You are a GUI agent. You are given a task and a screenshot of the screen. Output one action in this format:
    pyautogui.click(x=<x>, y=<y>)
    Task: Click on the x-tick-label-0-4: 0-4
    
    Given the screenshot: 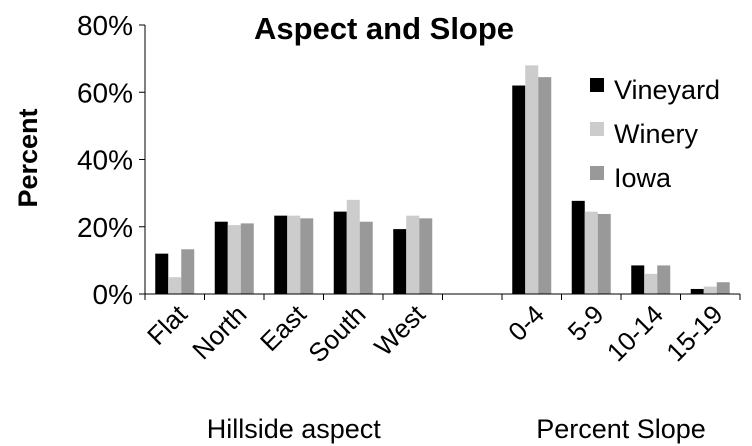 What is the action you would take?
    pyautogui.click(x=526, y=323)
    